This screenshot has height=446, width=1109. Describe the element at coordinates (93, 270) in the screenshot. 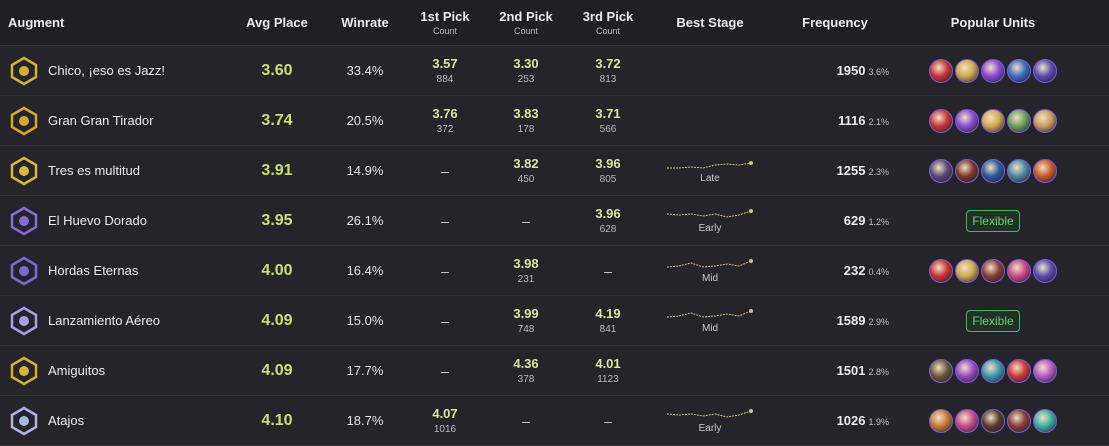

I see `augment-name: Hordas Eternas` at that location.